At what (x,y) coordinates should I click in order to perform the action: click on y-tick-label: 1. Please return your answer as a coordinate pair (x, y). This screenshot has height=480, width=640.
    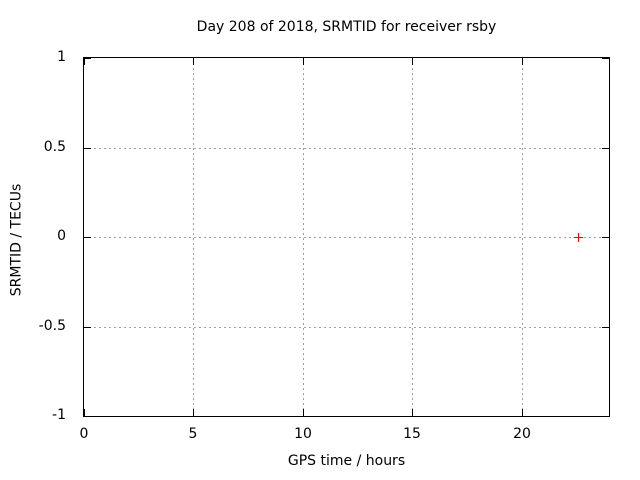
    Looking at the image, I should click on (61, 57).